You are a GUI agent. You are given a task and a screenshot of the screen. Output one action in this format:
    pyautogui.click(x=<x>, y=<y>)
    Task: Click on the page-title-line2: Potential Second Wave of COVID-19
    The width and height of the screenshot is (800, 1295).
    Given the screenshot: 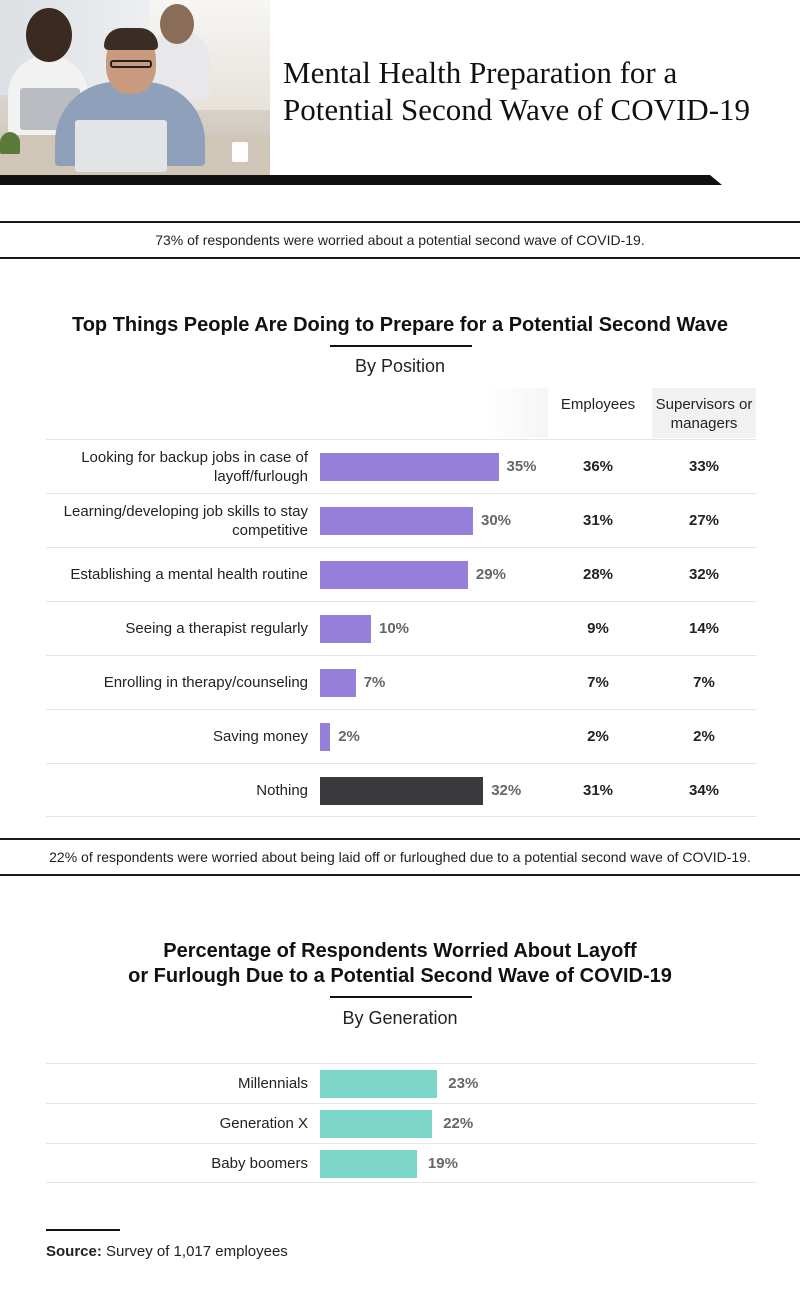 What is the action you would take?
    pyautogui.click(x=517, y=109)
    